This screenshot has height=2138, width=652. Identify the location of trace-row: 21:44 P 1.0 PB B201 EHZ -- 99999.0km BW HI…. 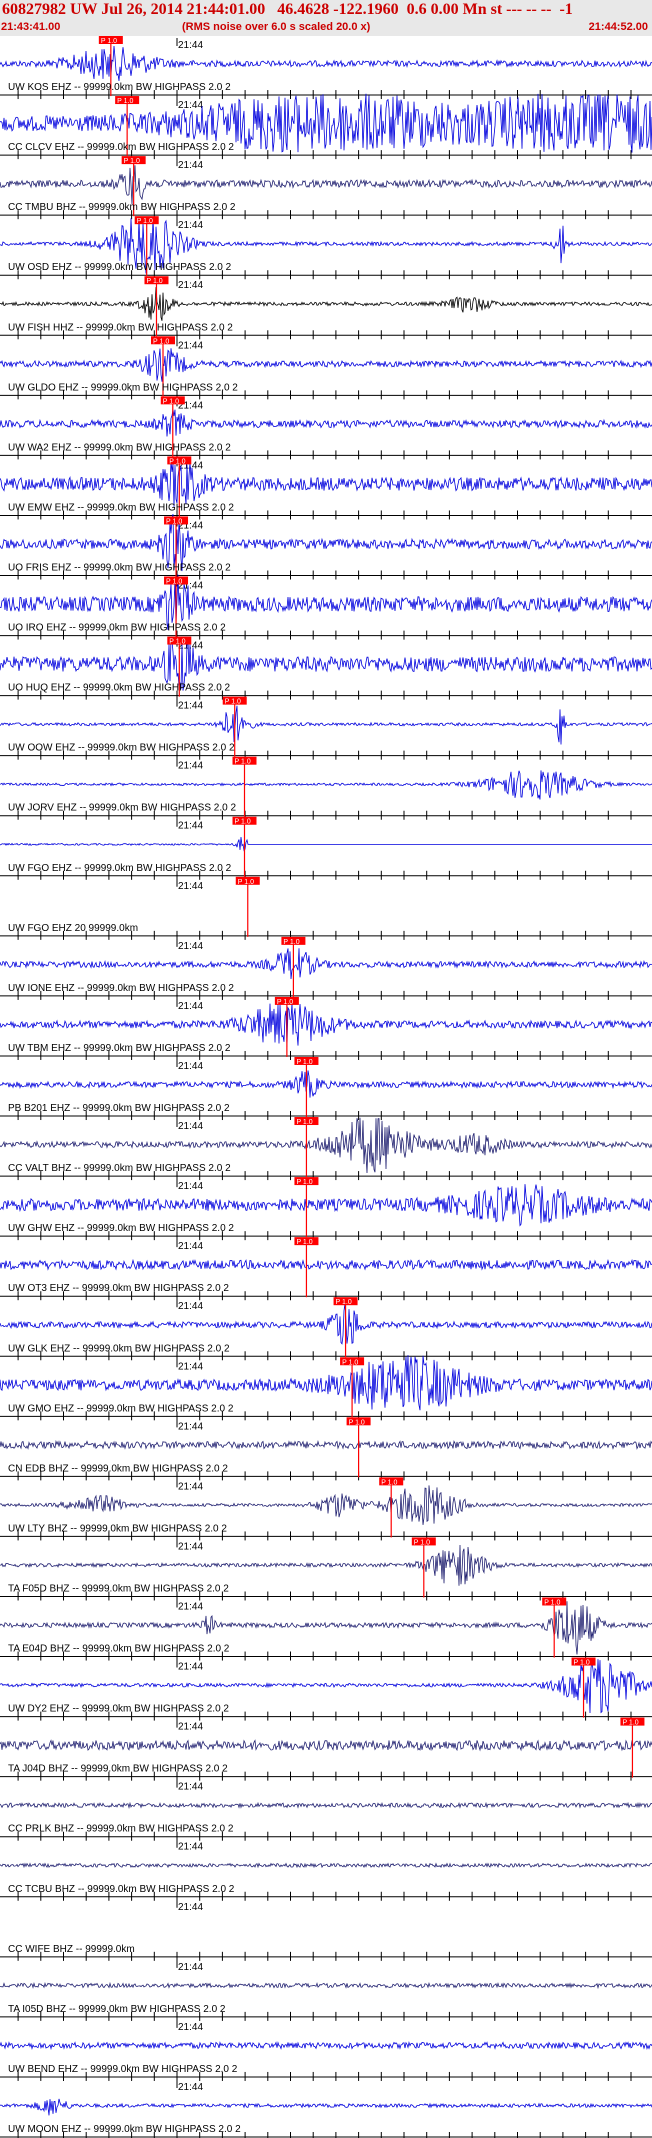
(326, 1088).